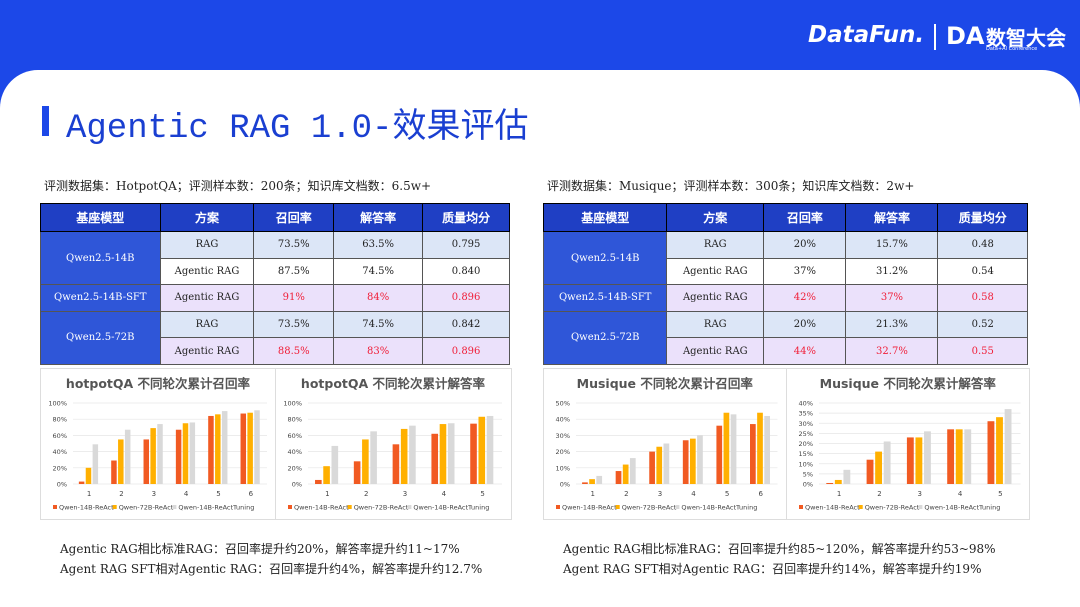  What do you see at coordinates (378, 324) in the screenshot?
I see `value-cell: 74.5%` at bounding box center [378, 324].